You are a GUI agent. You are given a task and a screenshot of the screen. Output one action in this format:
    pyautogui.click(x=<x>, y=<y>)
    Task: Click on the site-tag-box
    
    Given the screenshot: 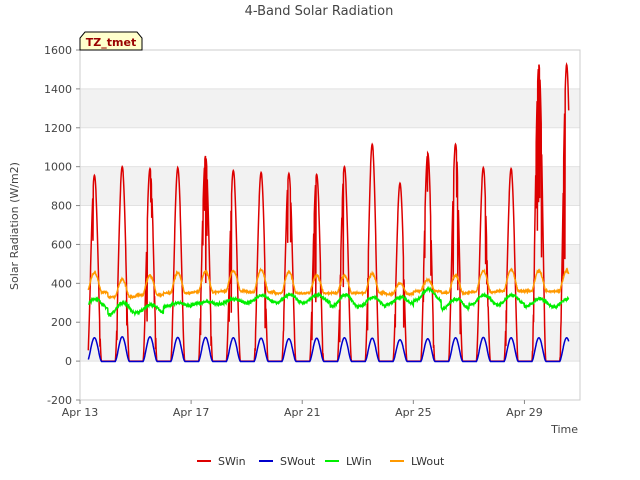 What is the action you would take?
    pyautogui.click(x=111, y=41)
    